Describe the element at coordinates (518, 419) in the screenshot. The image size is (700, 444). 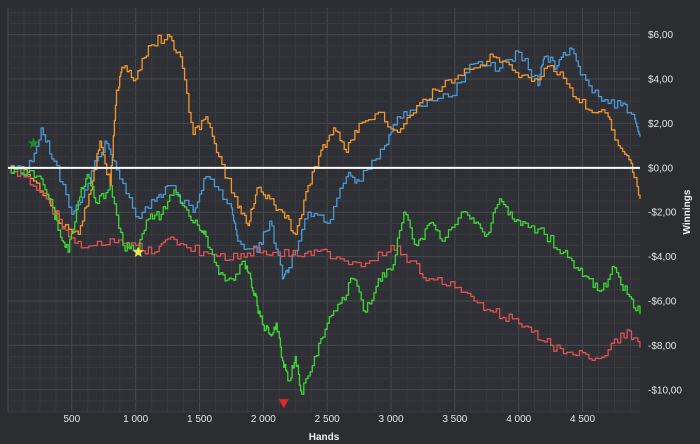
I see `x-tick-label: 4 000` at that location.